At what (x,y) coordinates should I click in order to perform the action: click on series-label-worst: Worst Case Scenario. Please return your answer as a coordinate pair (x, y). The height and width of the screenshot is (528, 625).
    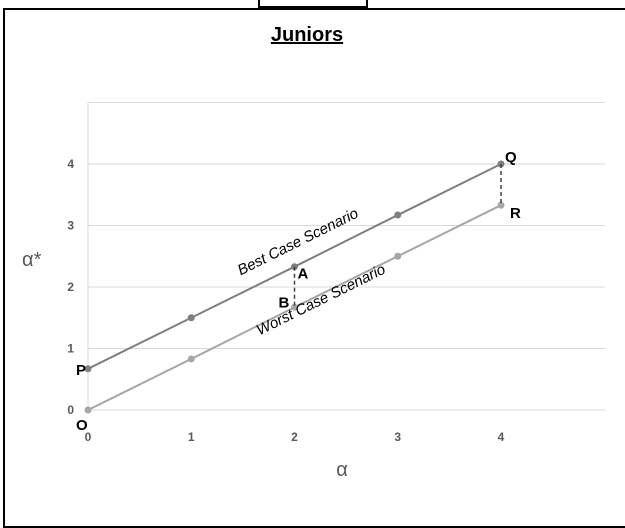
    Looking at the image, I should click on (321, 300).